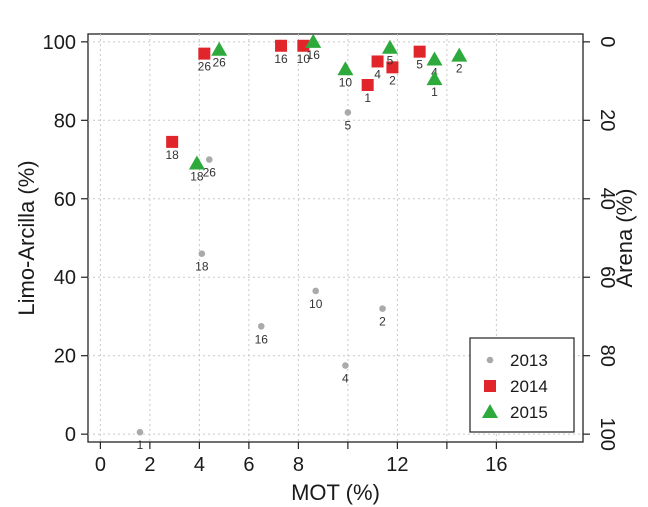 The height and width of the screenshot is (507, 648). Describe the element at coordinates (490, 360) in the screenshot. I see `legend-marker-2013` at that location.